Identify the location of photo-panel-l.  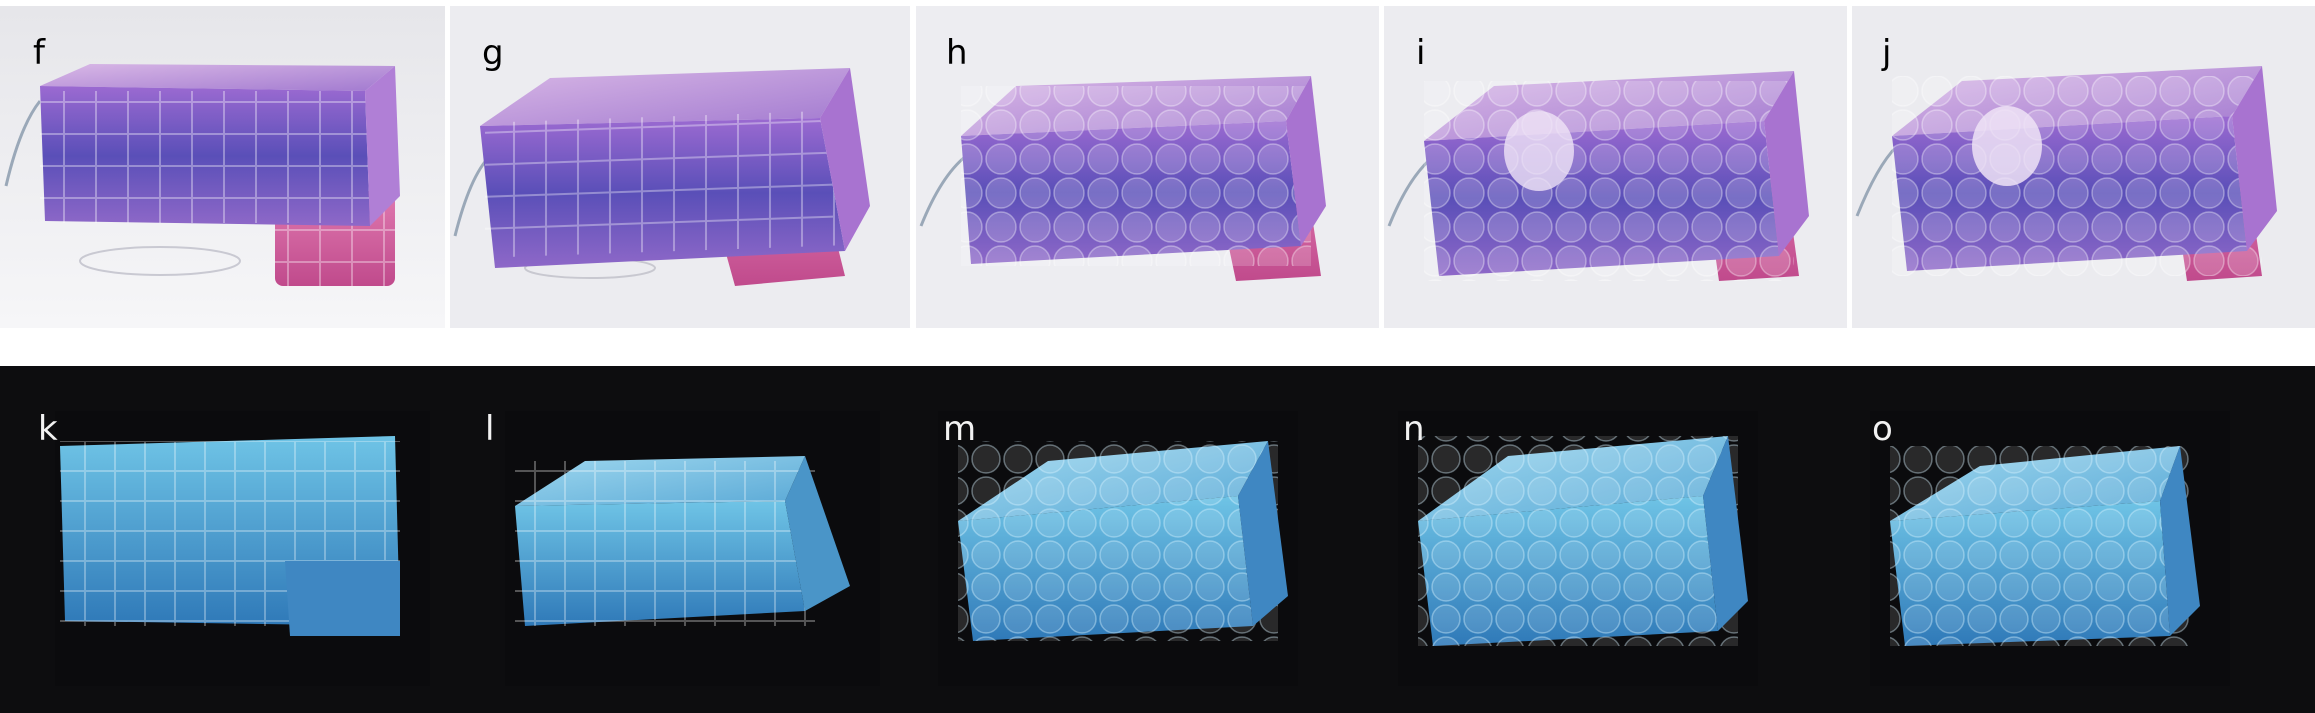
(692, 548).